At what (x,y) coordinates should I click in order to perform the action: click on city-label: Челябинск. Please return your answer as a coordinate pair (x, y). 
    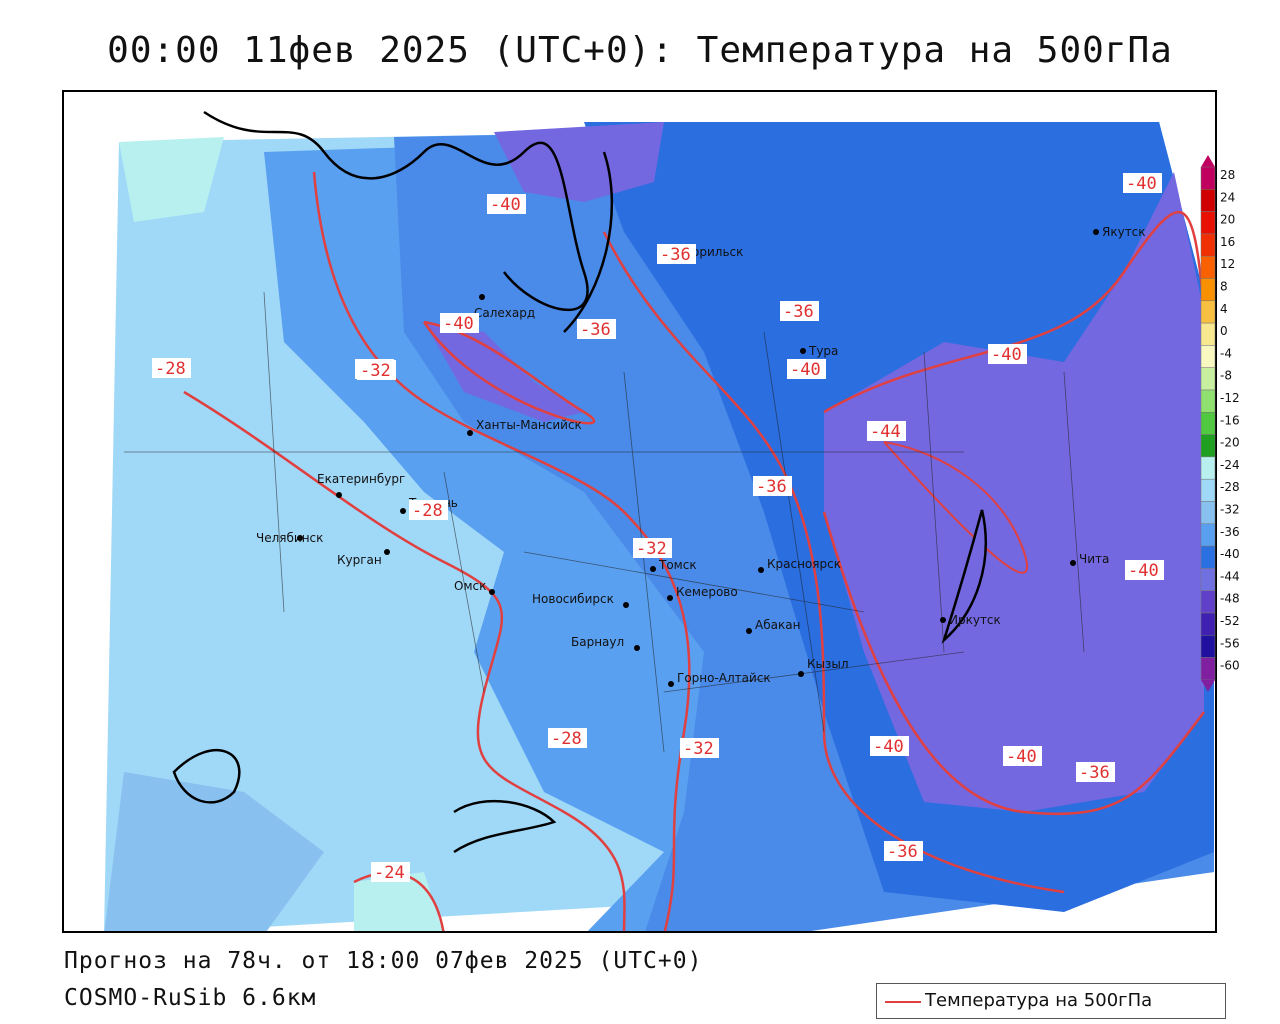
    Looking at the image, I should click on (289, 538).